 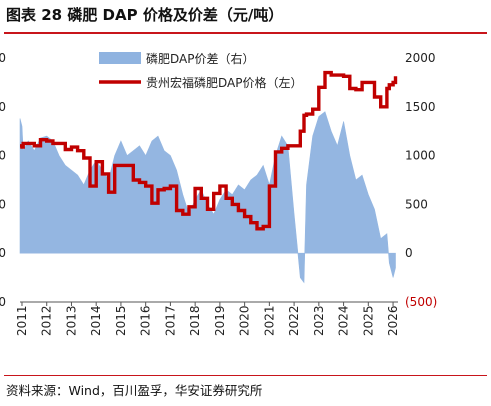 What do you see at coordinates (368, 320) in the screenshot?
I see `x-tick-label: 2025` at bounding box center [368, 320].